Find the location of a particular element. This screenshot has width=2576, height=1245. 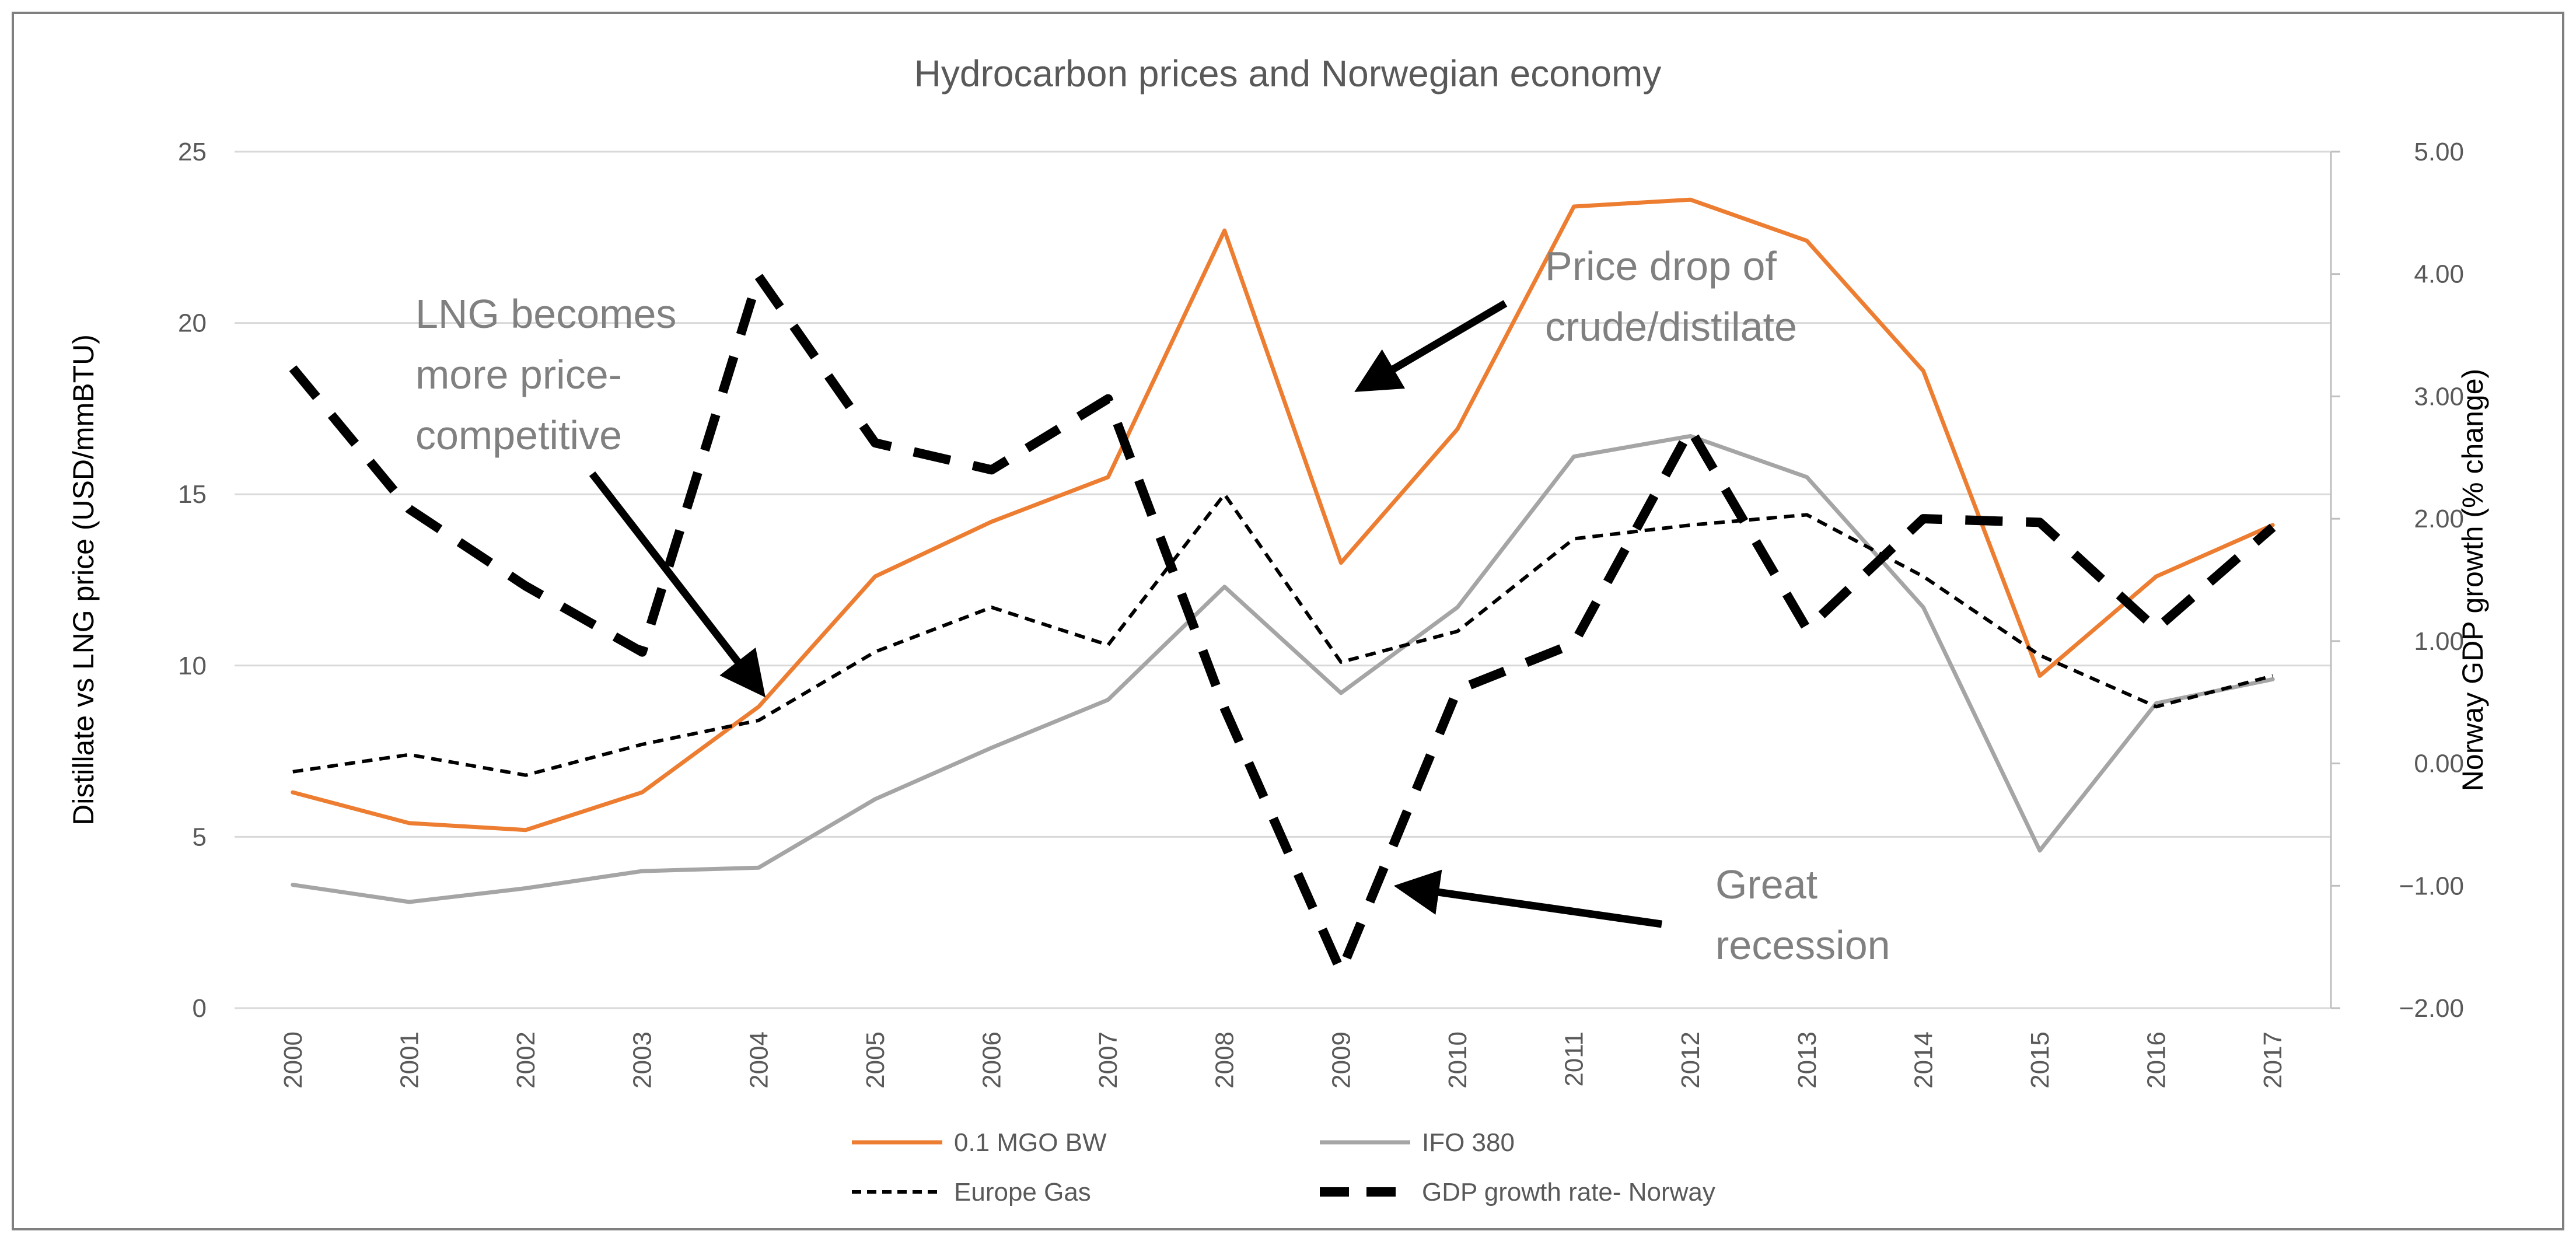

y-tick-label: 20 is located at coordinates (192, 323).